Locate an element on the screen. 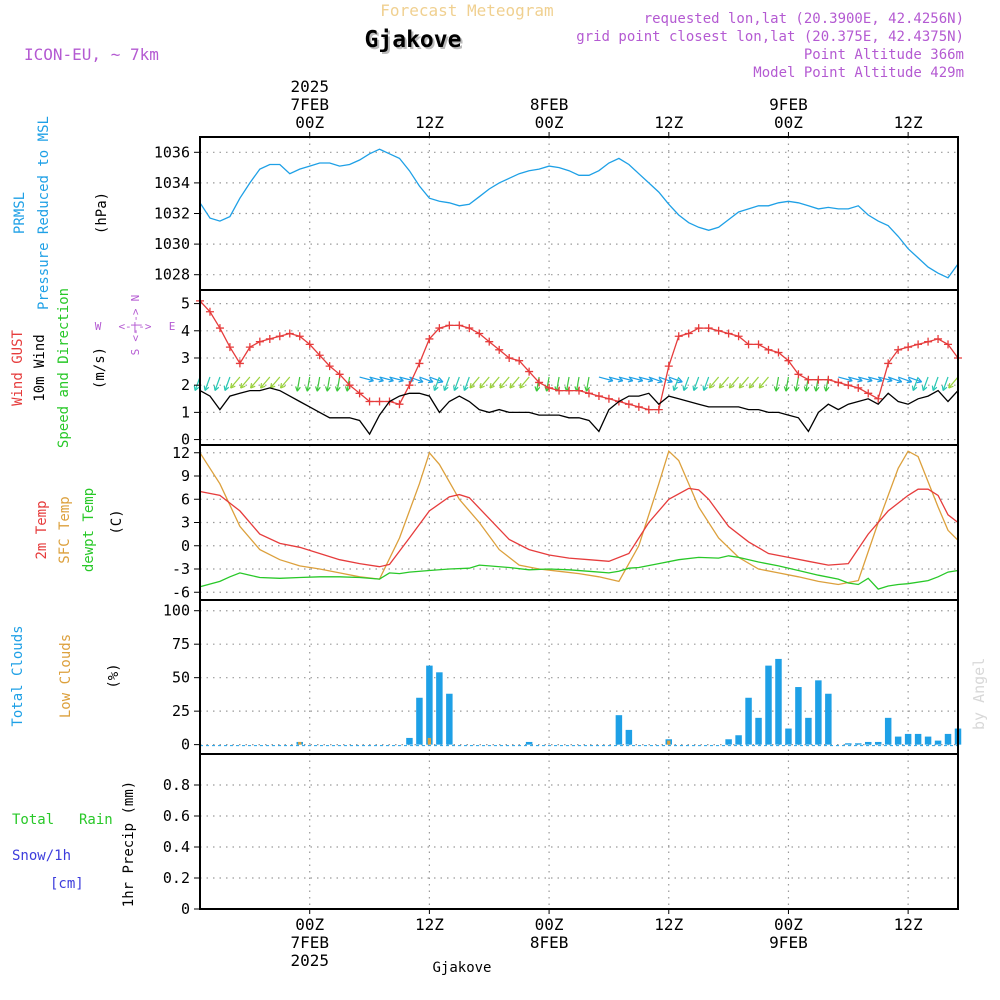  sfc-temp-line is located at coordinates (579, 518).